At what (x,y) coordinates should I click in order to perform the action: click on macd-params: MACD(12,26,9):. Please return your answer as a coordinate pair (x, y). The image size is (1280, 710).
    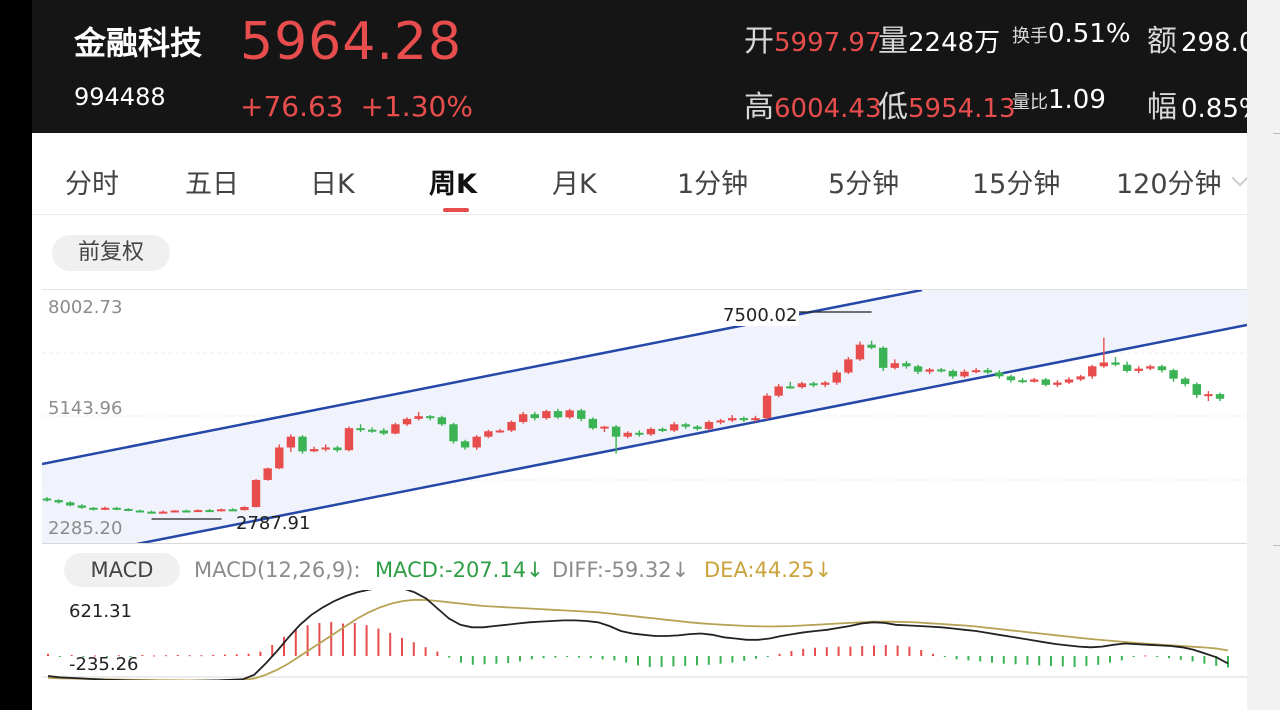
    Looking at the image, I should click on (277, 570).